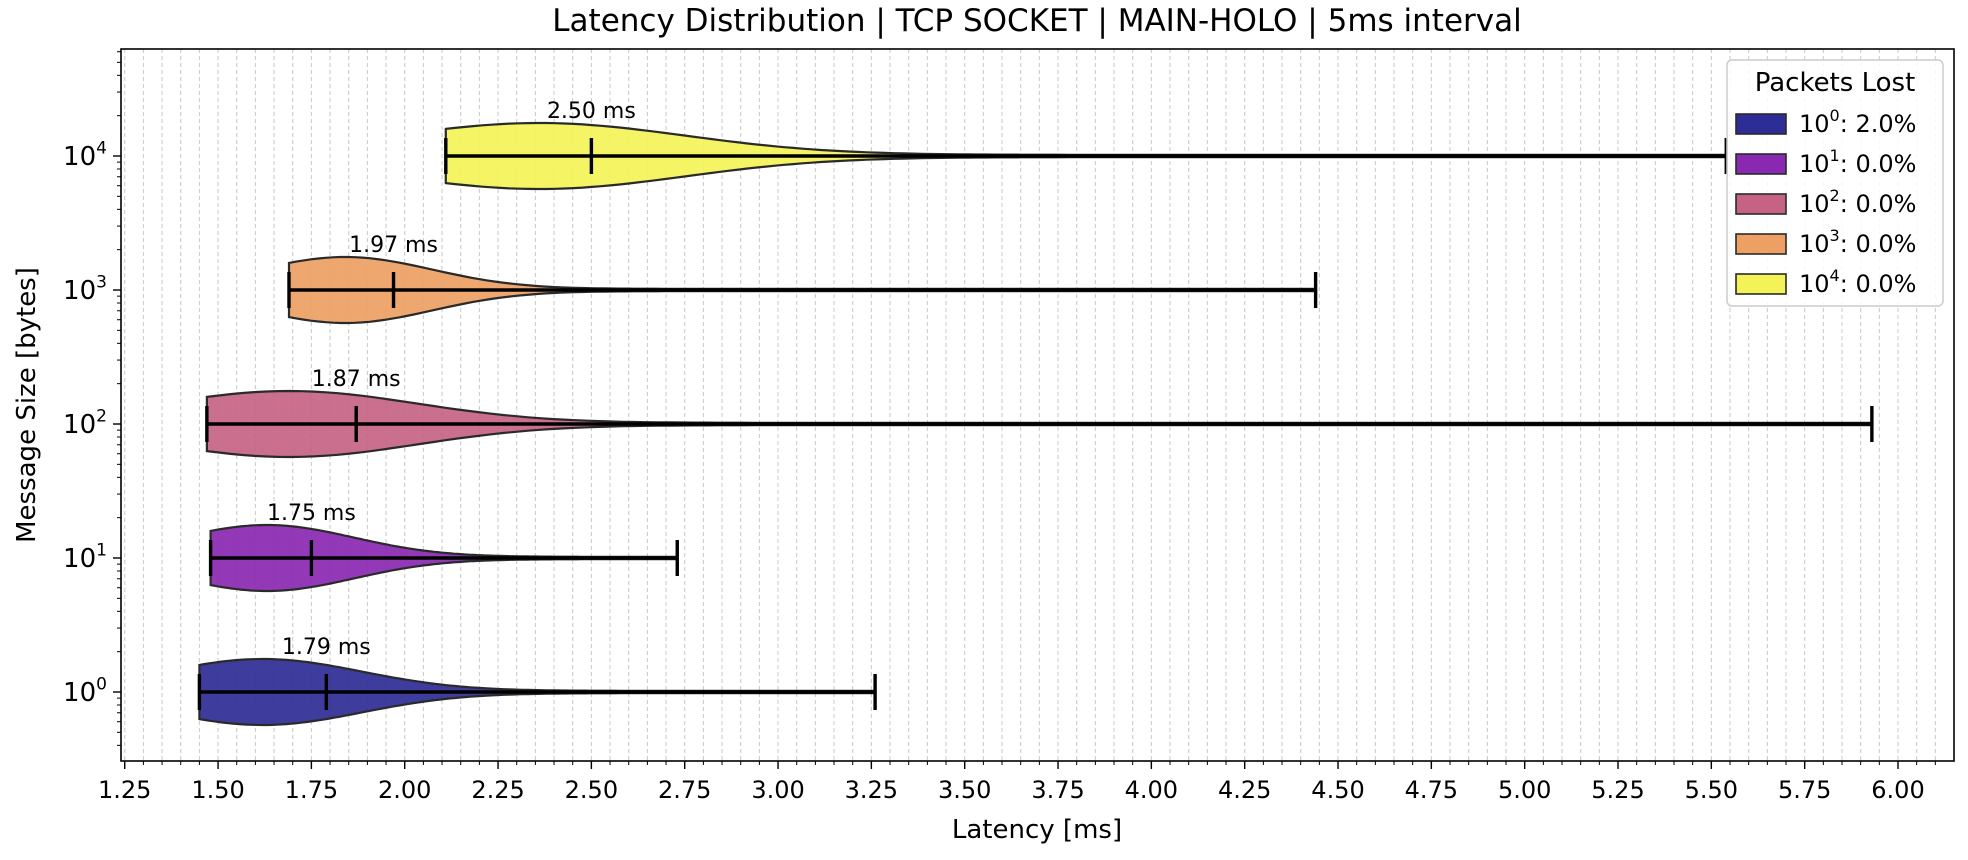  What do you see at coordinates (684, 790) in the screenshot?
I see `x-tick-label: 2.75` at bounding box center [684, 790].